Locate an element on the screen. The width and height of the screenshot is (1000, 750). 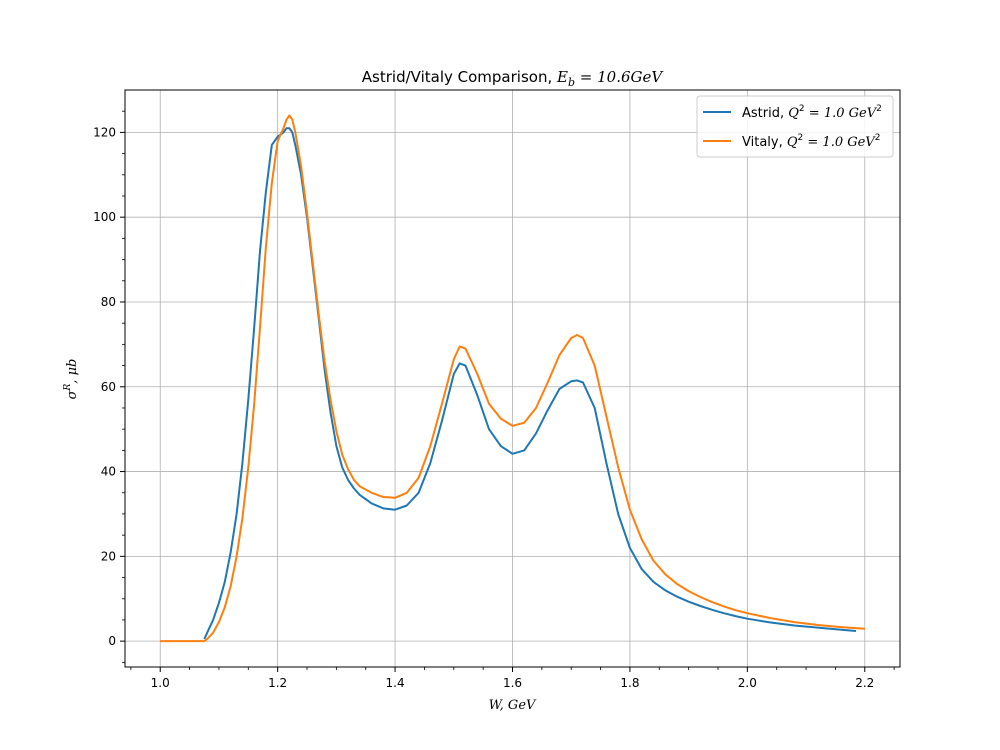
chart-title: Astrid/Vitaly Comparison, Eb = 10.6GeV is located at coordinates (513, 78).